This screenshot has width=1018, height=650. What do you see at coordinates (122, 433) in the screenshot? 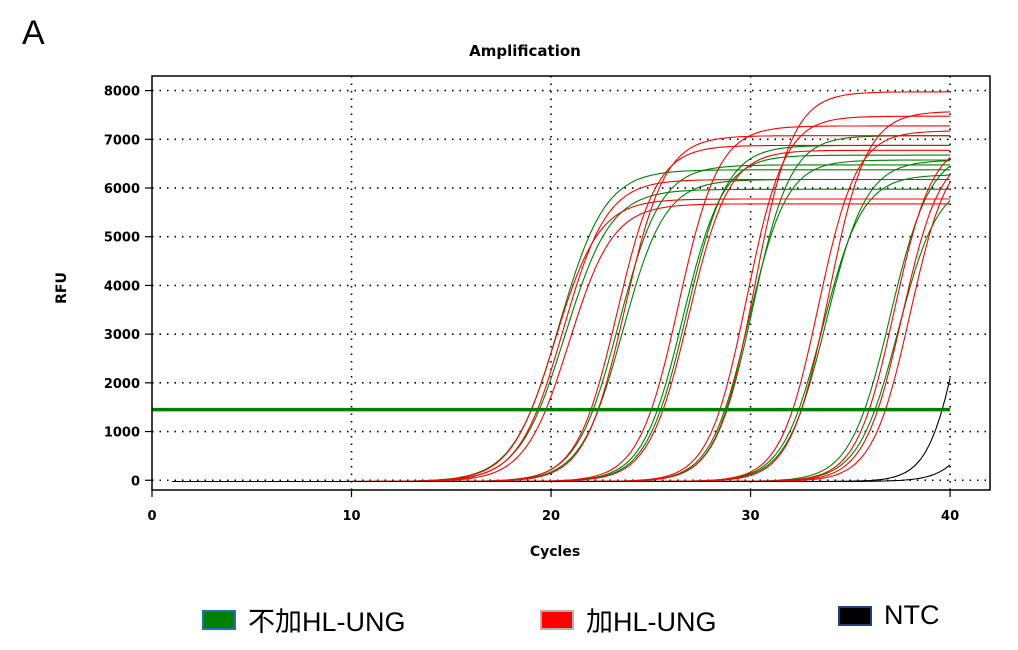
I see `y-tick-label: 1000` at bounding box center [122, 433].